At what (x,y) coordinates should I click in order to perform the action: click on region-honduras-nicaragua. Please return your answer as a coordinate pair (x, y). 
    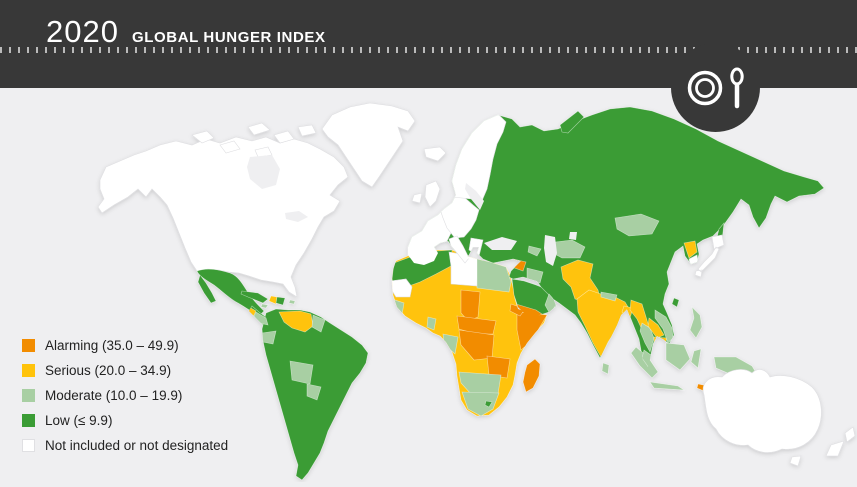
    Looking at the image, I should click on (261, 318).